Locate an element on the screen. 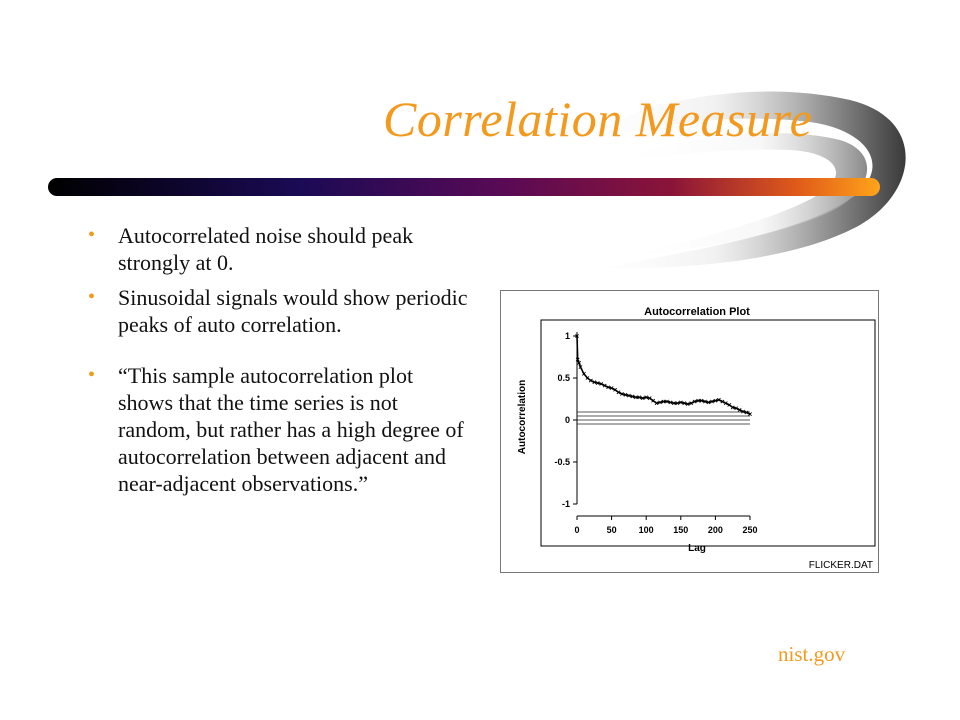  y-tick-label: -0.5 is located at coordinates (562, 462).